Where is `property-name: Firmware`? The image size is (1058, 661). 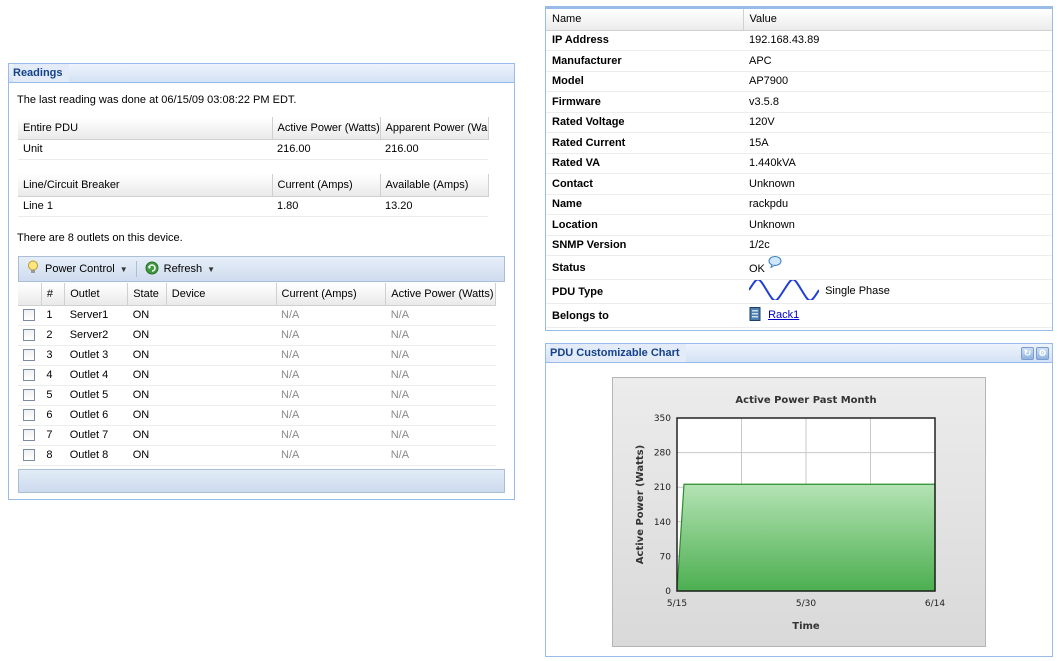 property-name: Firmware is located at coordinates (644, 102).